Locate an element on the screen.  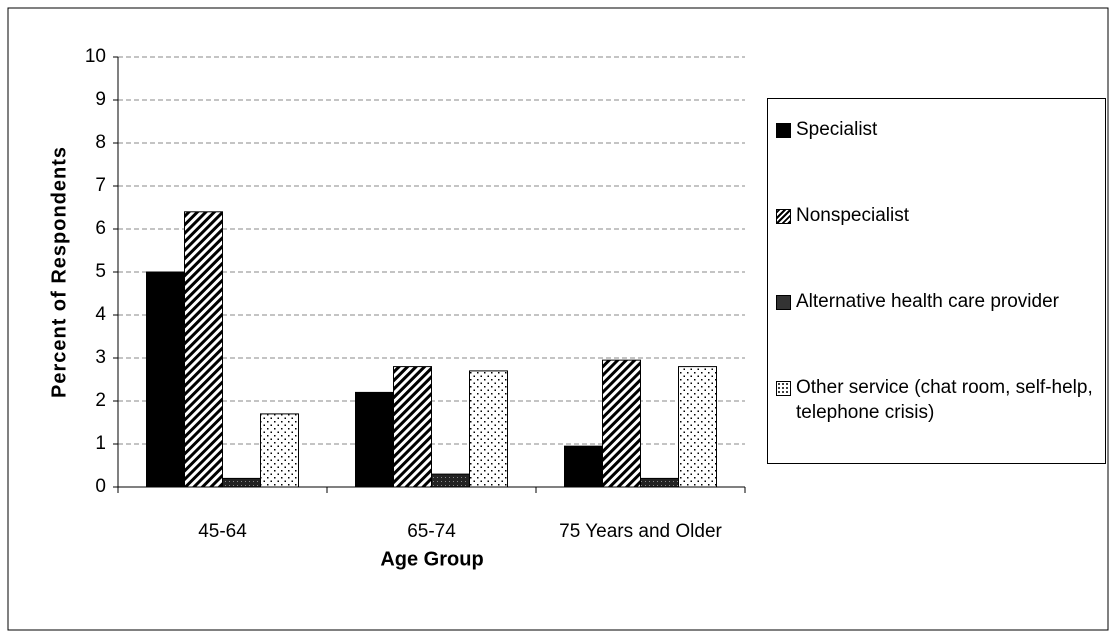
y-axis-title: Percent of Respondents is located at coordinates (59, 272).